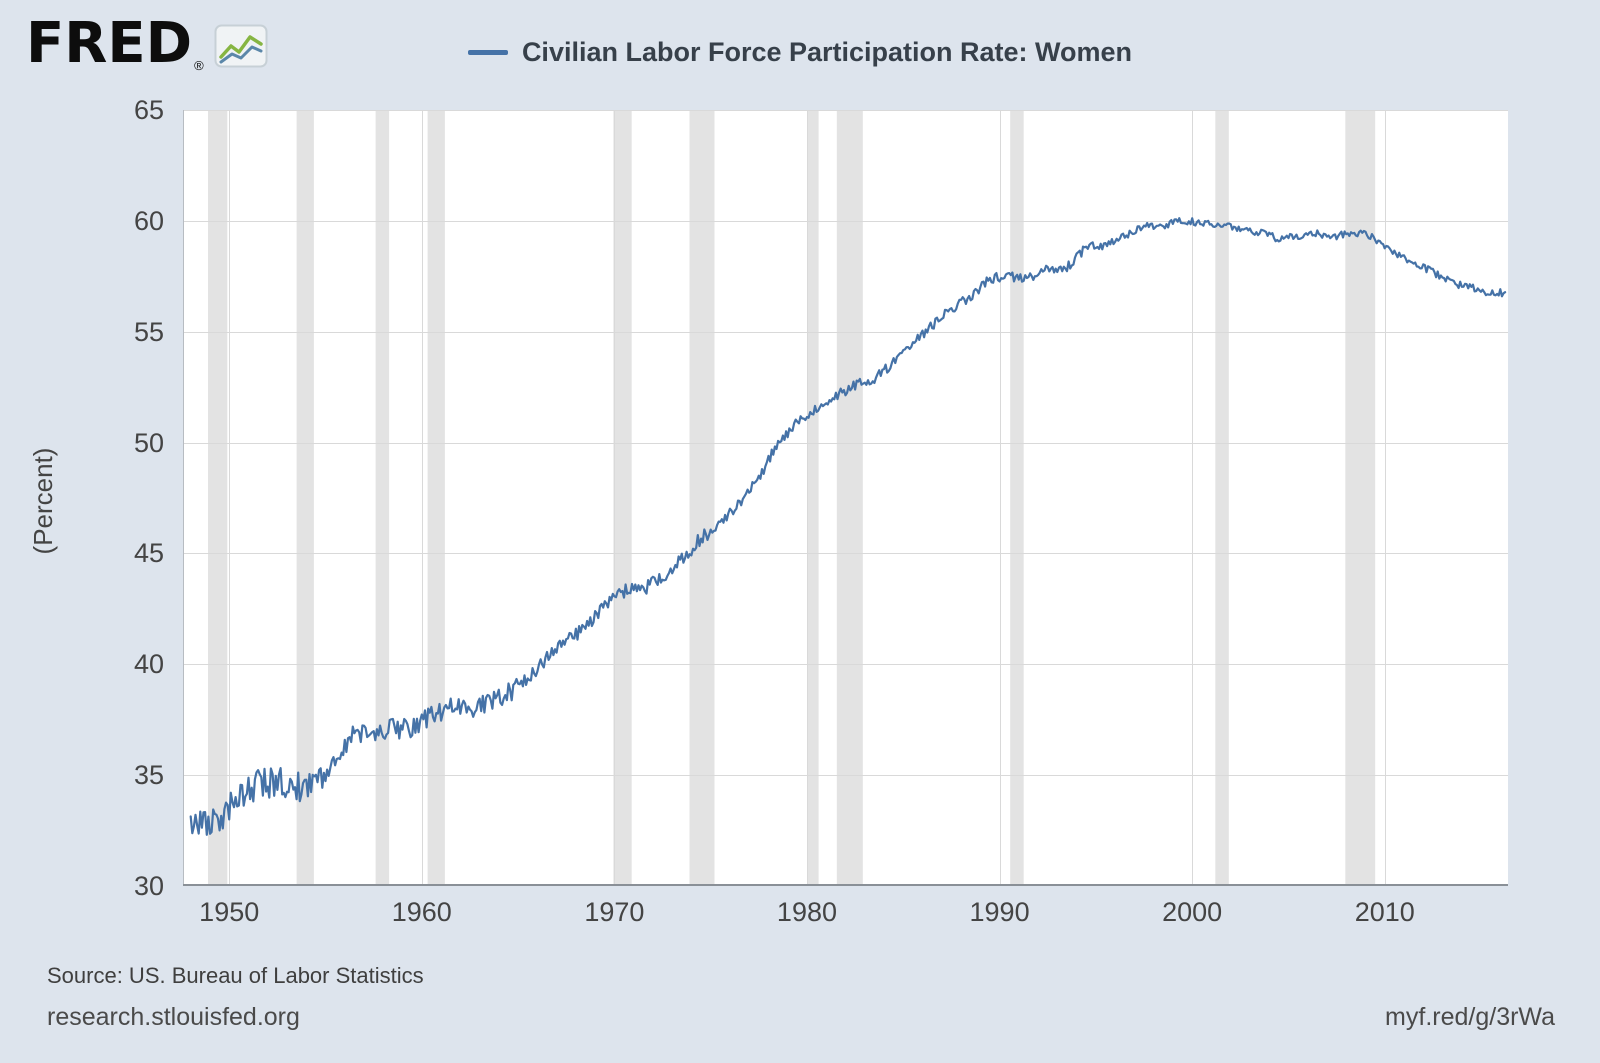 The width and height of the screenshot is (1600, 1063). I want to click on y-tick-label: 50, so click(148, 442).